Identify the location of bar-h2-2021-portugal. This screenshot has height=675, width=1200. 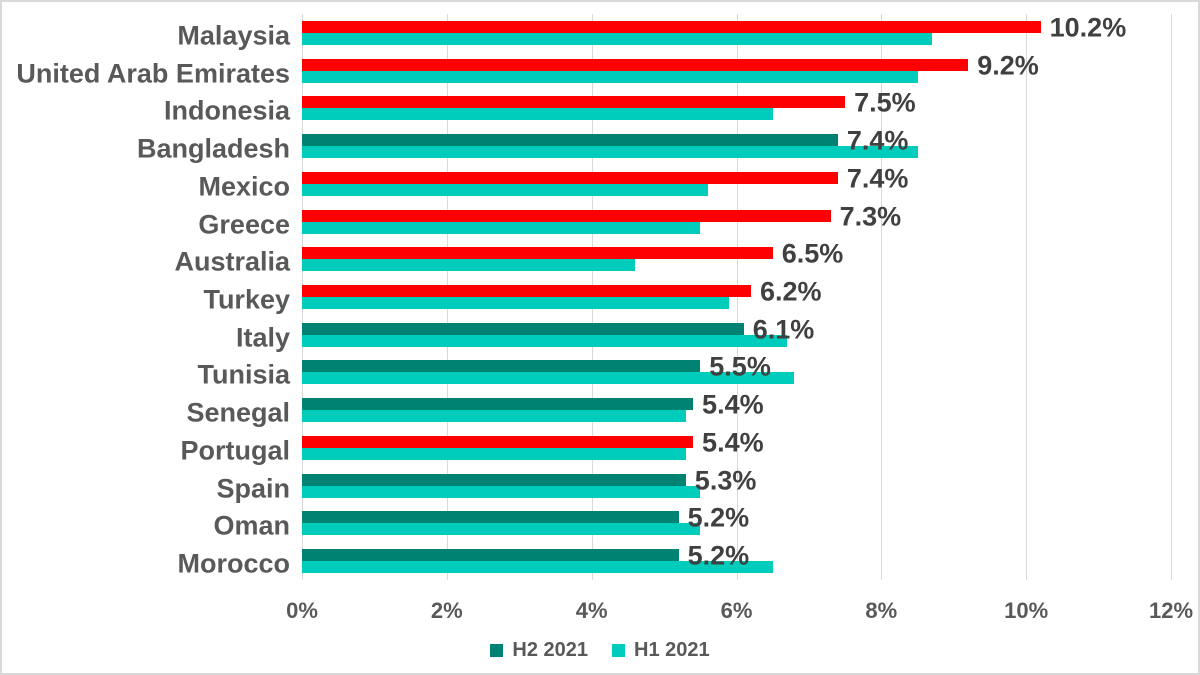
(498, 441).